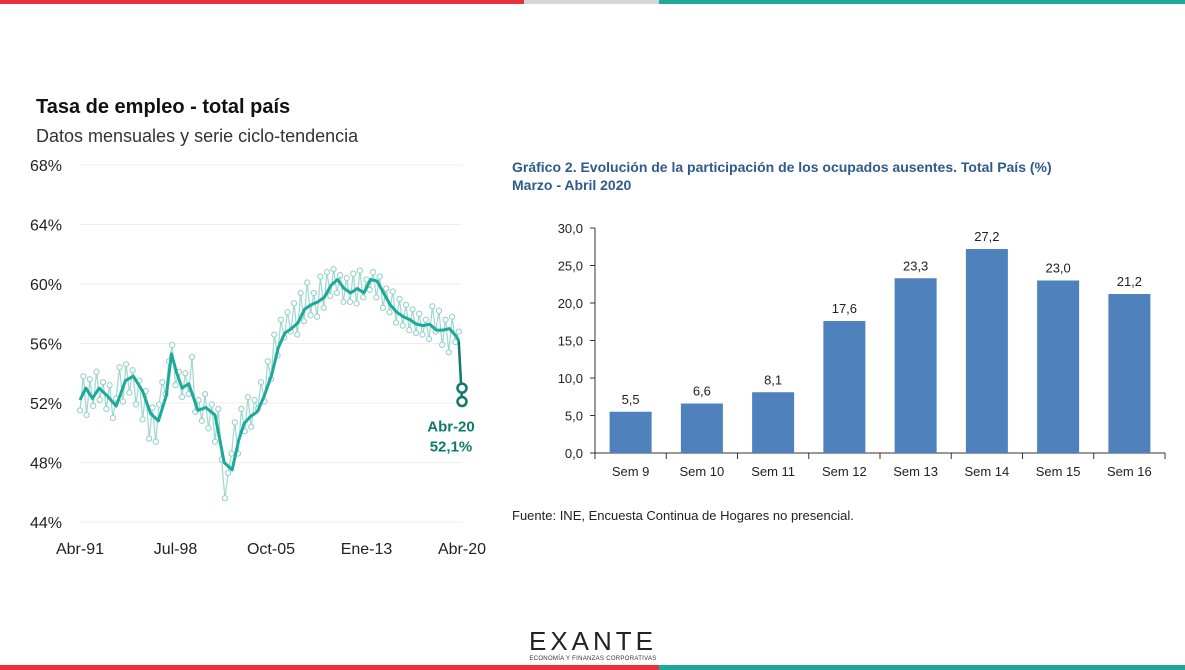 The image size is (1185, 670). I want to click on bar-value-label: 6,6, so click(702, 391).